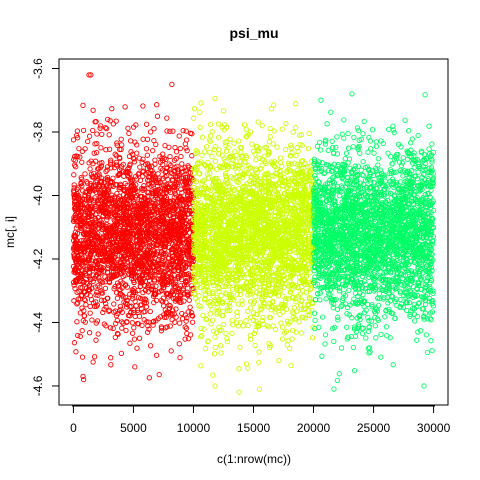 The width and height of the screenshot is (480, 480). What do you see at coordinates (253, 33) in the screenshot?
I see `chart-title: psi_mu` at bounding box center [253, 33].